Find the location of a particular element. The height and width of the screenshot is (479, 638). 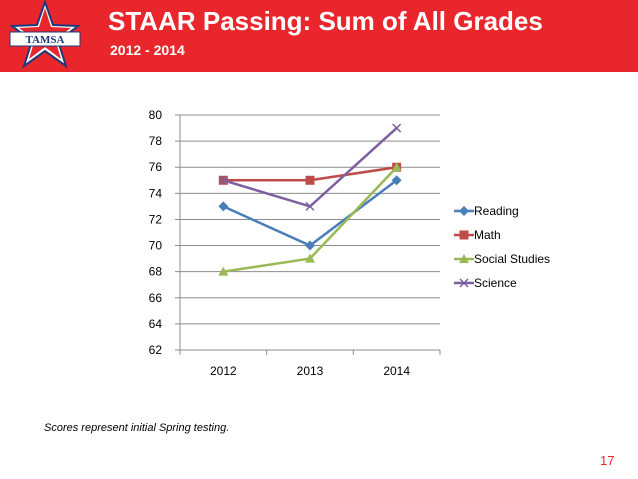

chart-legend: Reading Math Social Studies Science is located at coordinates (502, 247).